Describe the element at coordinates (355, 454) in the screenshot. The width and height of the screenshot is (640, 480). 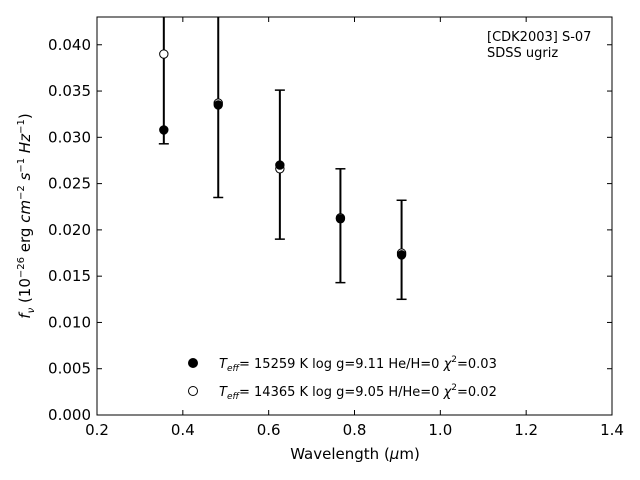
I see `x-axis-label: Wavelength (μm)` at that location.